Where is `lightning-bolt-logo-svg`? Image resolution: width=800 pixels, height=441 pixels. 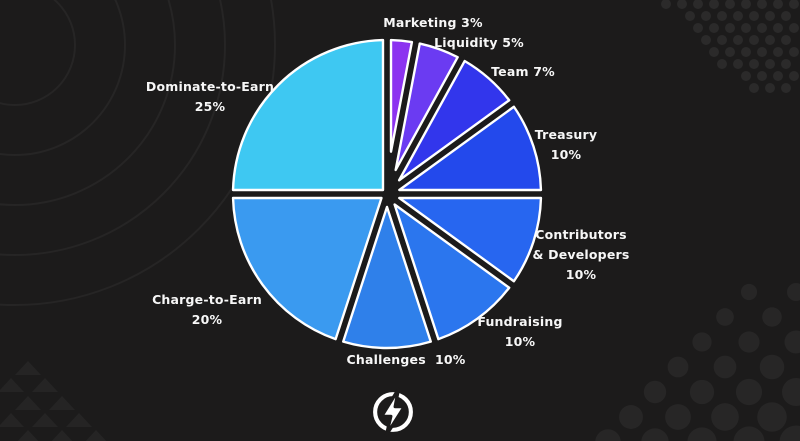
lightning-bolt-logo-svg is located at coordinates (393, 412).